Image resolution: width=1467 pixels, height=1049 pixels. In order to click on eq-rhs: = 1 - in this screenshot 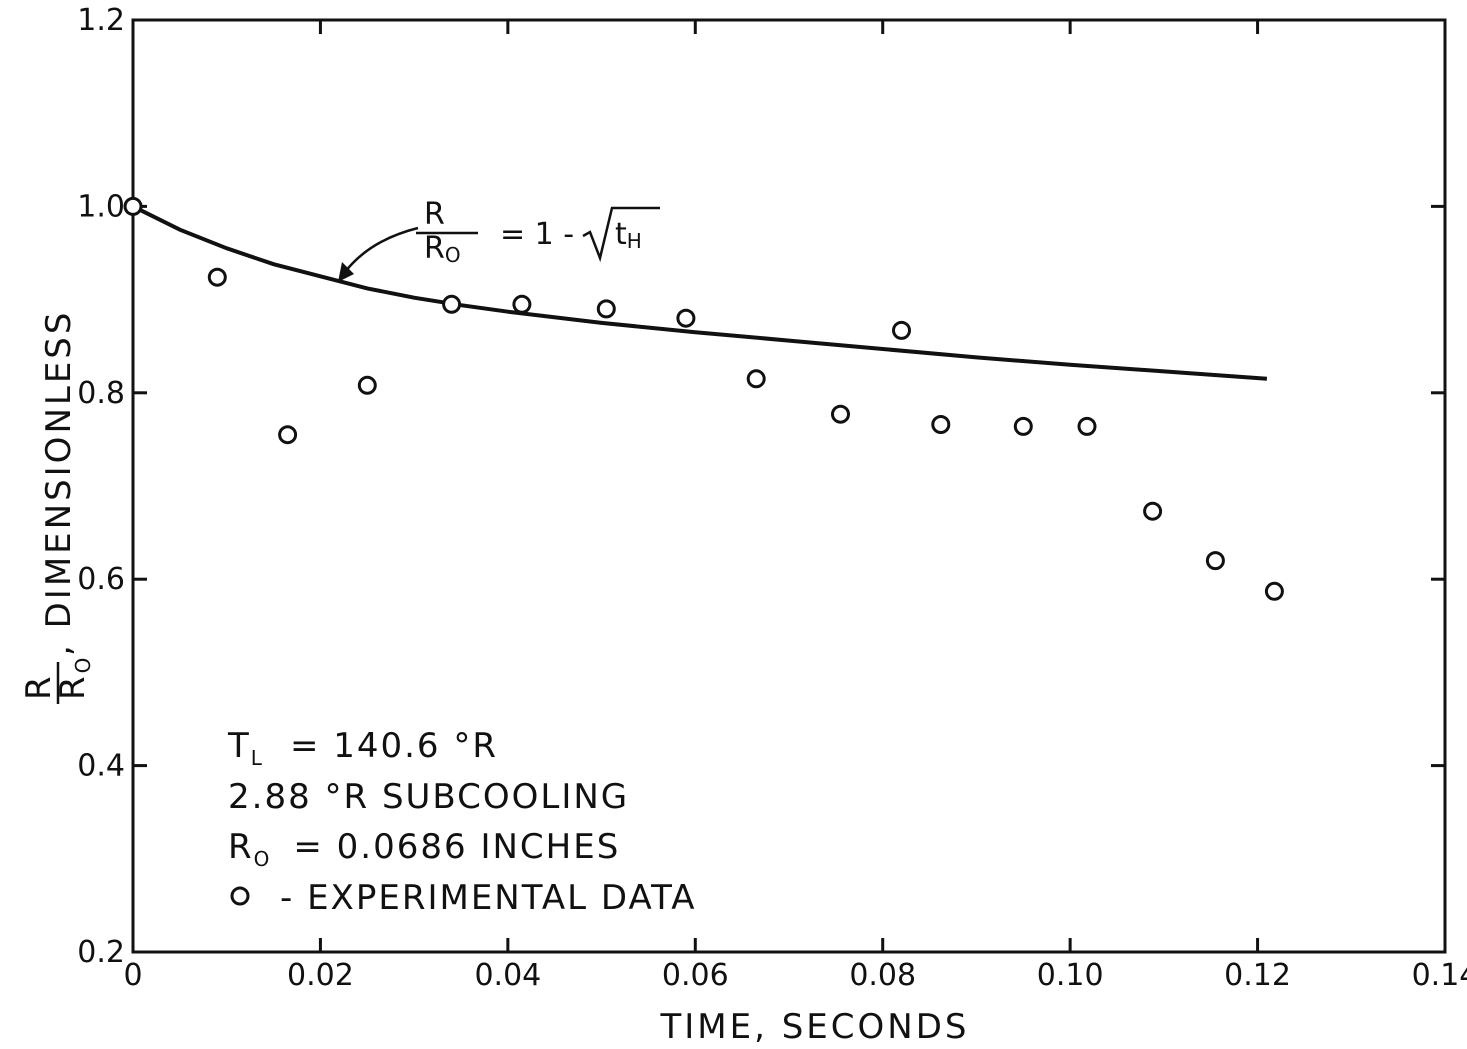, I will do `click(537, 234)`.